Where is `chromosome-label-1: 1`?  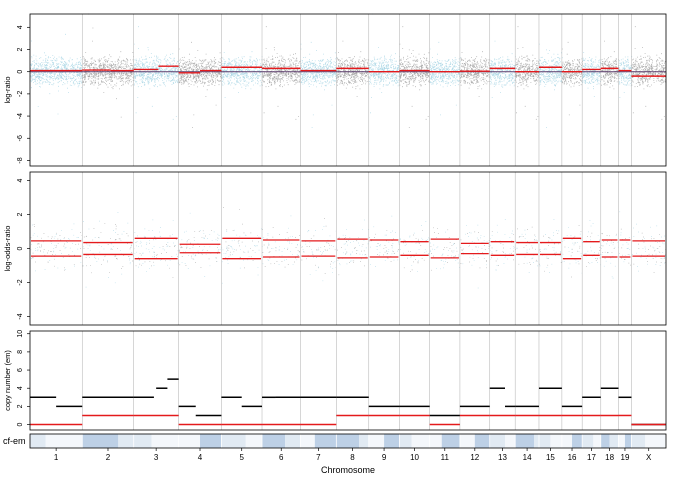 chromosome-label-1: 1 is located at coordinates (56, 457).